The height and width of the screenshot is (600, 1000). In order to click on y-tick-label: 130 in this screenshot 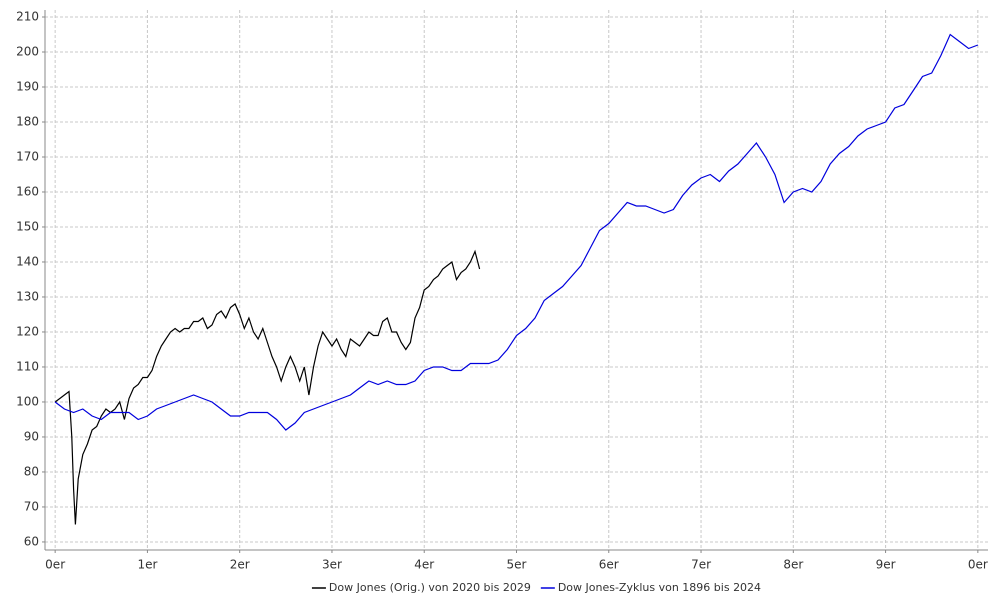, I will do `click(27, 296)`.